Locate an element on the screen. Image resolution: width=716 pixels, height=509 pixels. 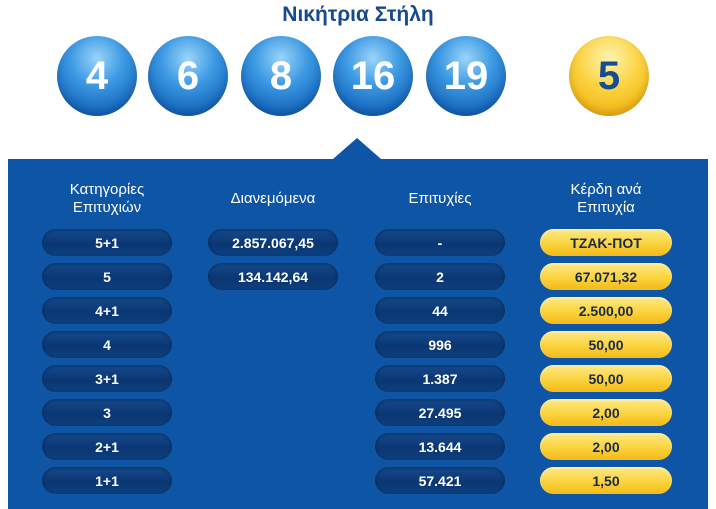
row-7-category-cell: 2+1 is located at coordinates (107, 446).